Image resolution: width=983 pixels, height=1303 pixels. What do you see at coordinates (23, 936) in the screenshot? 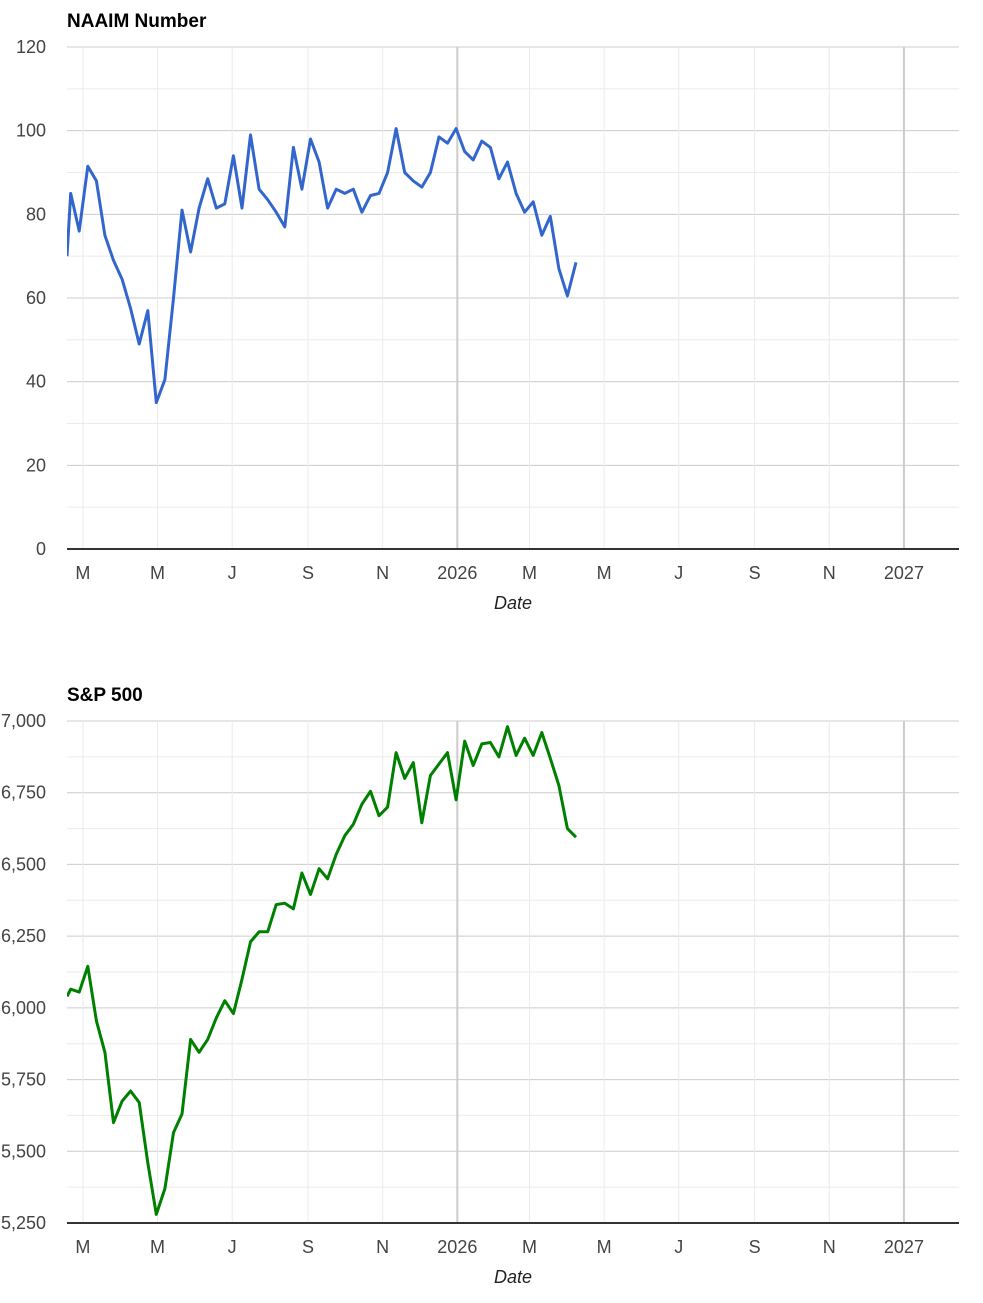
I see `y-tick-label: 6,250` at bounding box center [23, 936].